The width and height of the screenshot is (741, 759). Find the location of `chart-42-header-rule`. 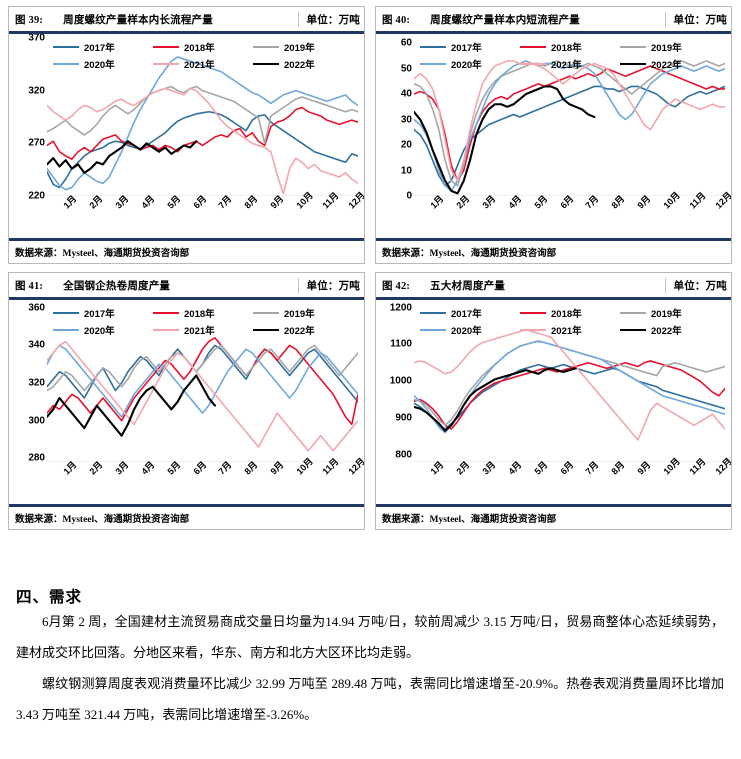

chart-42-header-rule is located at coordinates (553, 298).